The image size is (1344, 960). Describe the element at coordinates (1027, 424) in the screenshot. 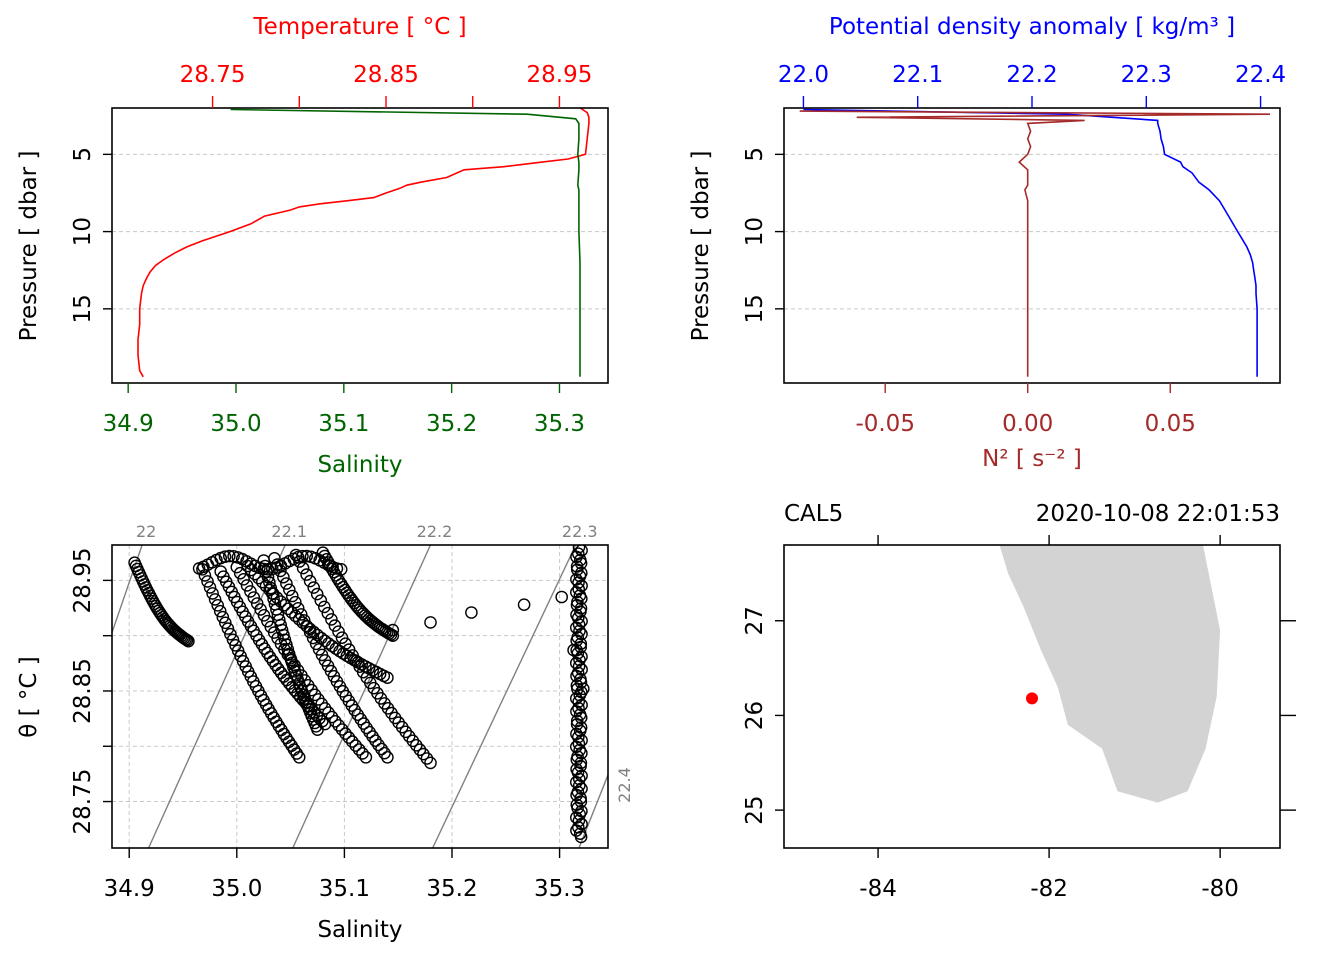

I see `bottom-tick-label: 0.00` at that location.